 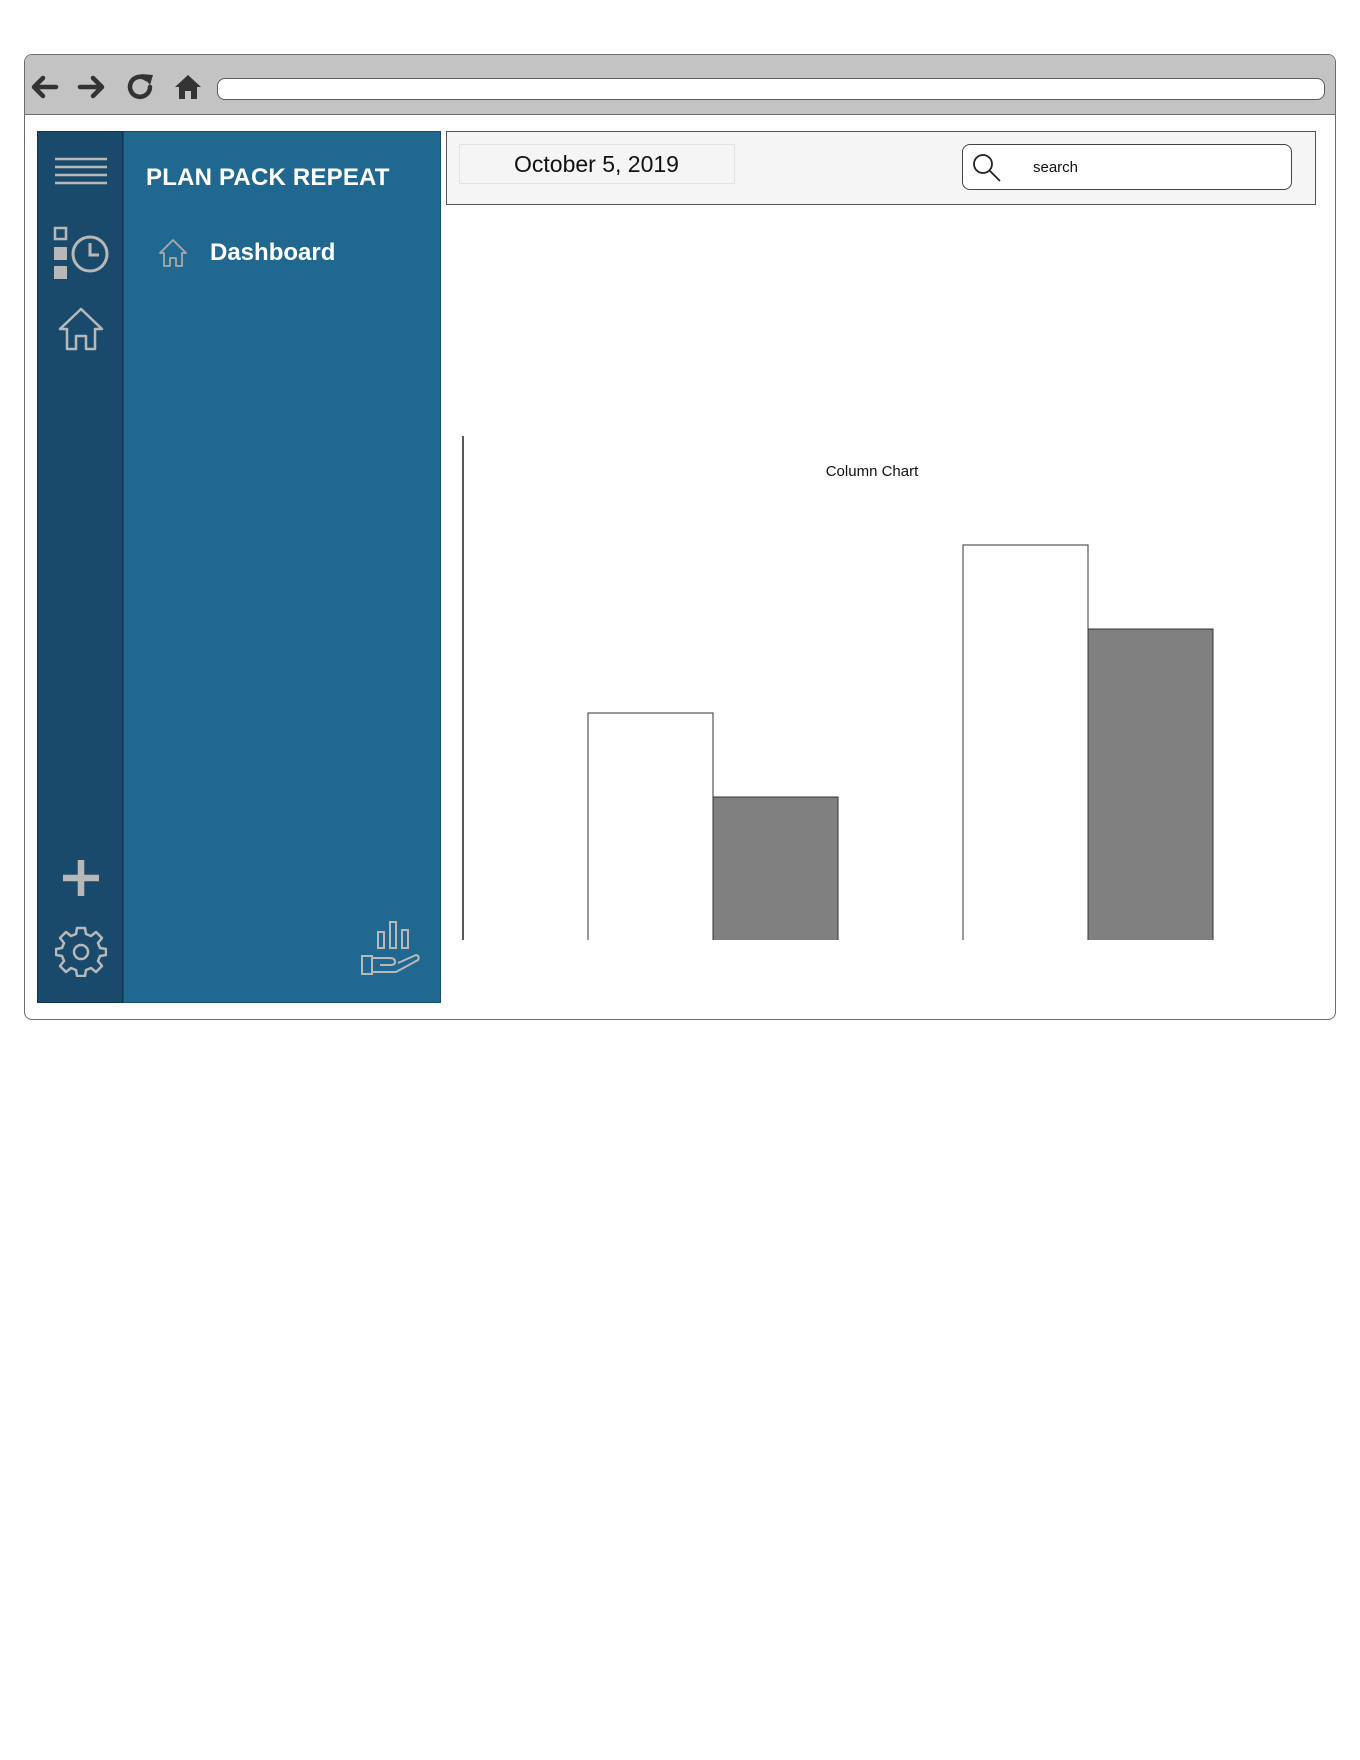 I want to click on sidebar-item-label: Dashboard, so click(x=273, y=252).